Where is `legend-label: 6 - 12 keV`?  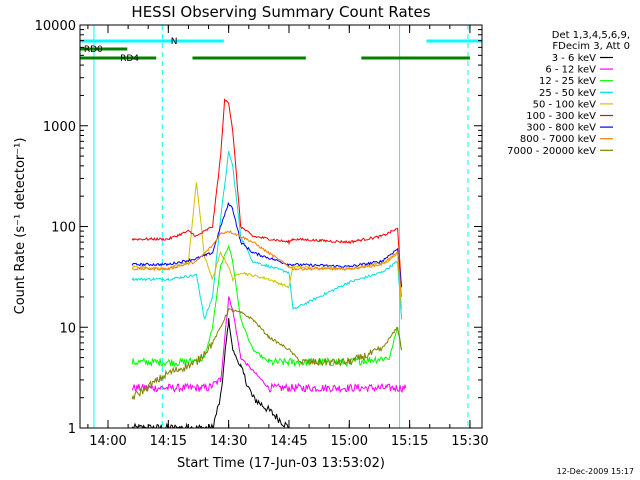 legend-label: 6 - 12 keV is located at coordinates (570, 70).